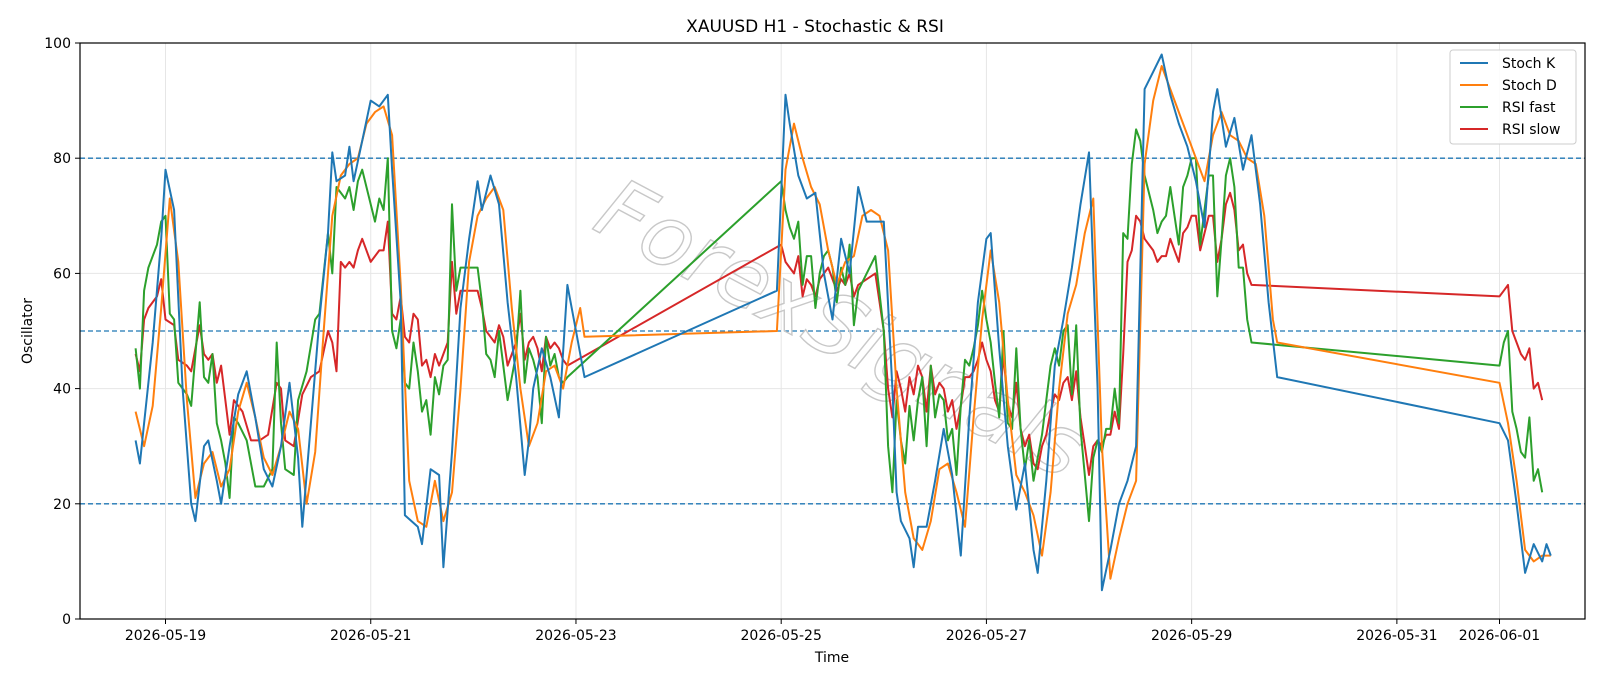  I want to click on x-tick-label: 2026-05-25, so click(781, 636).